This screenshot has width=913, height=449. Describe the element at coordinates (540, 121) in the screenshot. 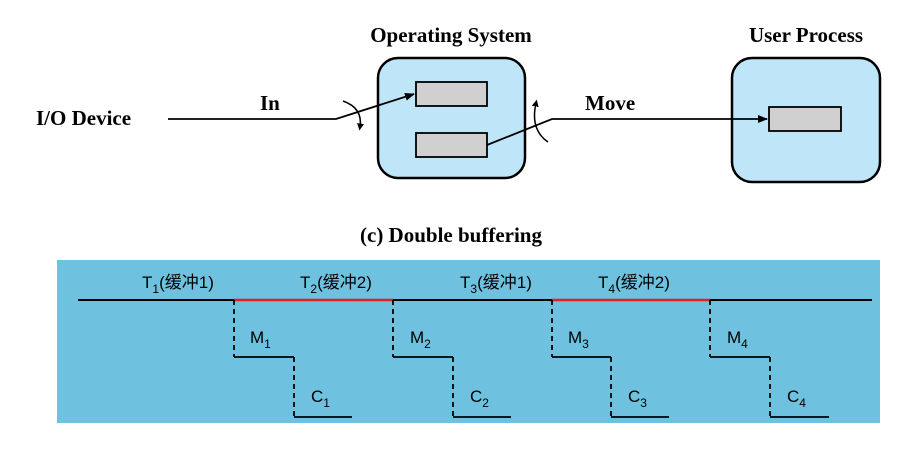

I see `move-switch-arc` at that location.